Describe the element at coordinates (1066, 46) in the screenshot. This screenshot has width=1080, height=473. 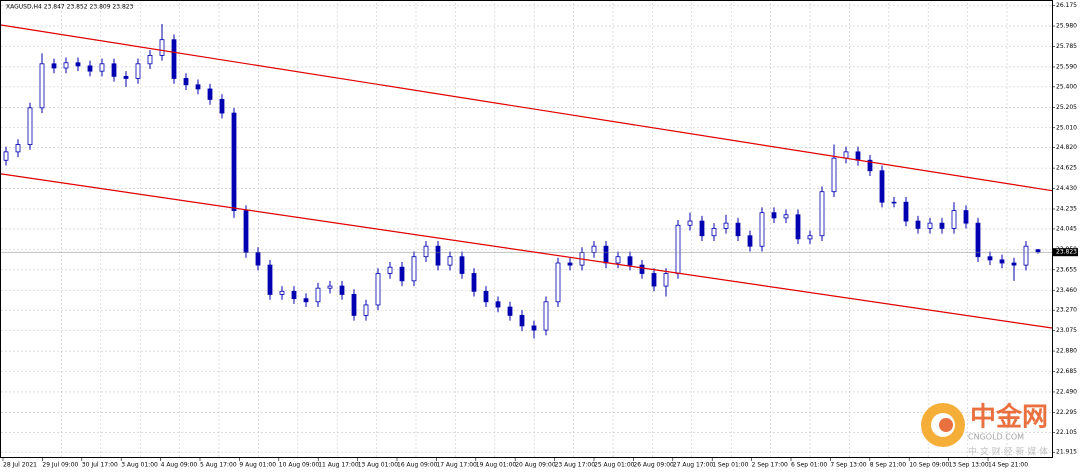
I see `y-tick-label: 25.785` at that location.